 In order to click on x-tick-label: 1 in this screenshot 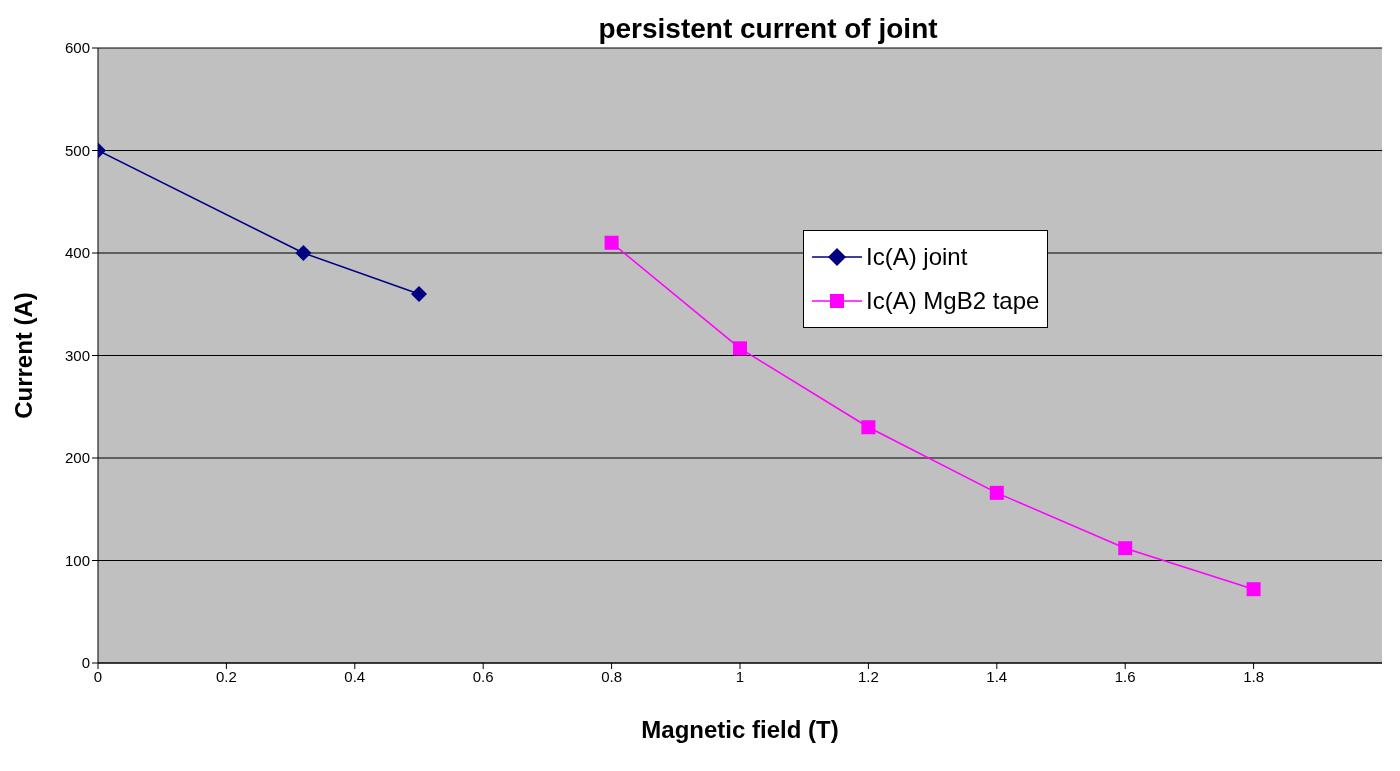, I will do `click(740, 676)`.